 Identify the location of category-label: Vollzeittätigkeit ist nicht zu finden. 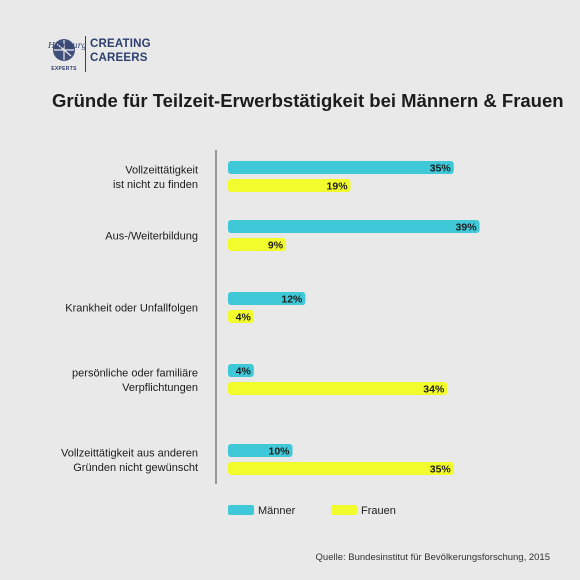
(155, 177).